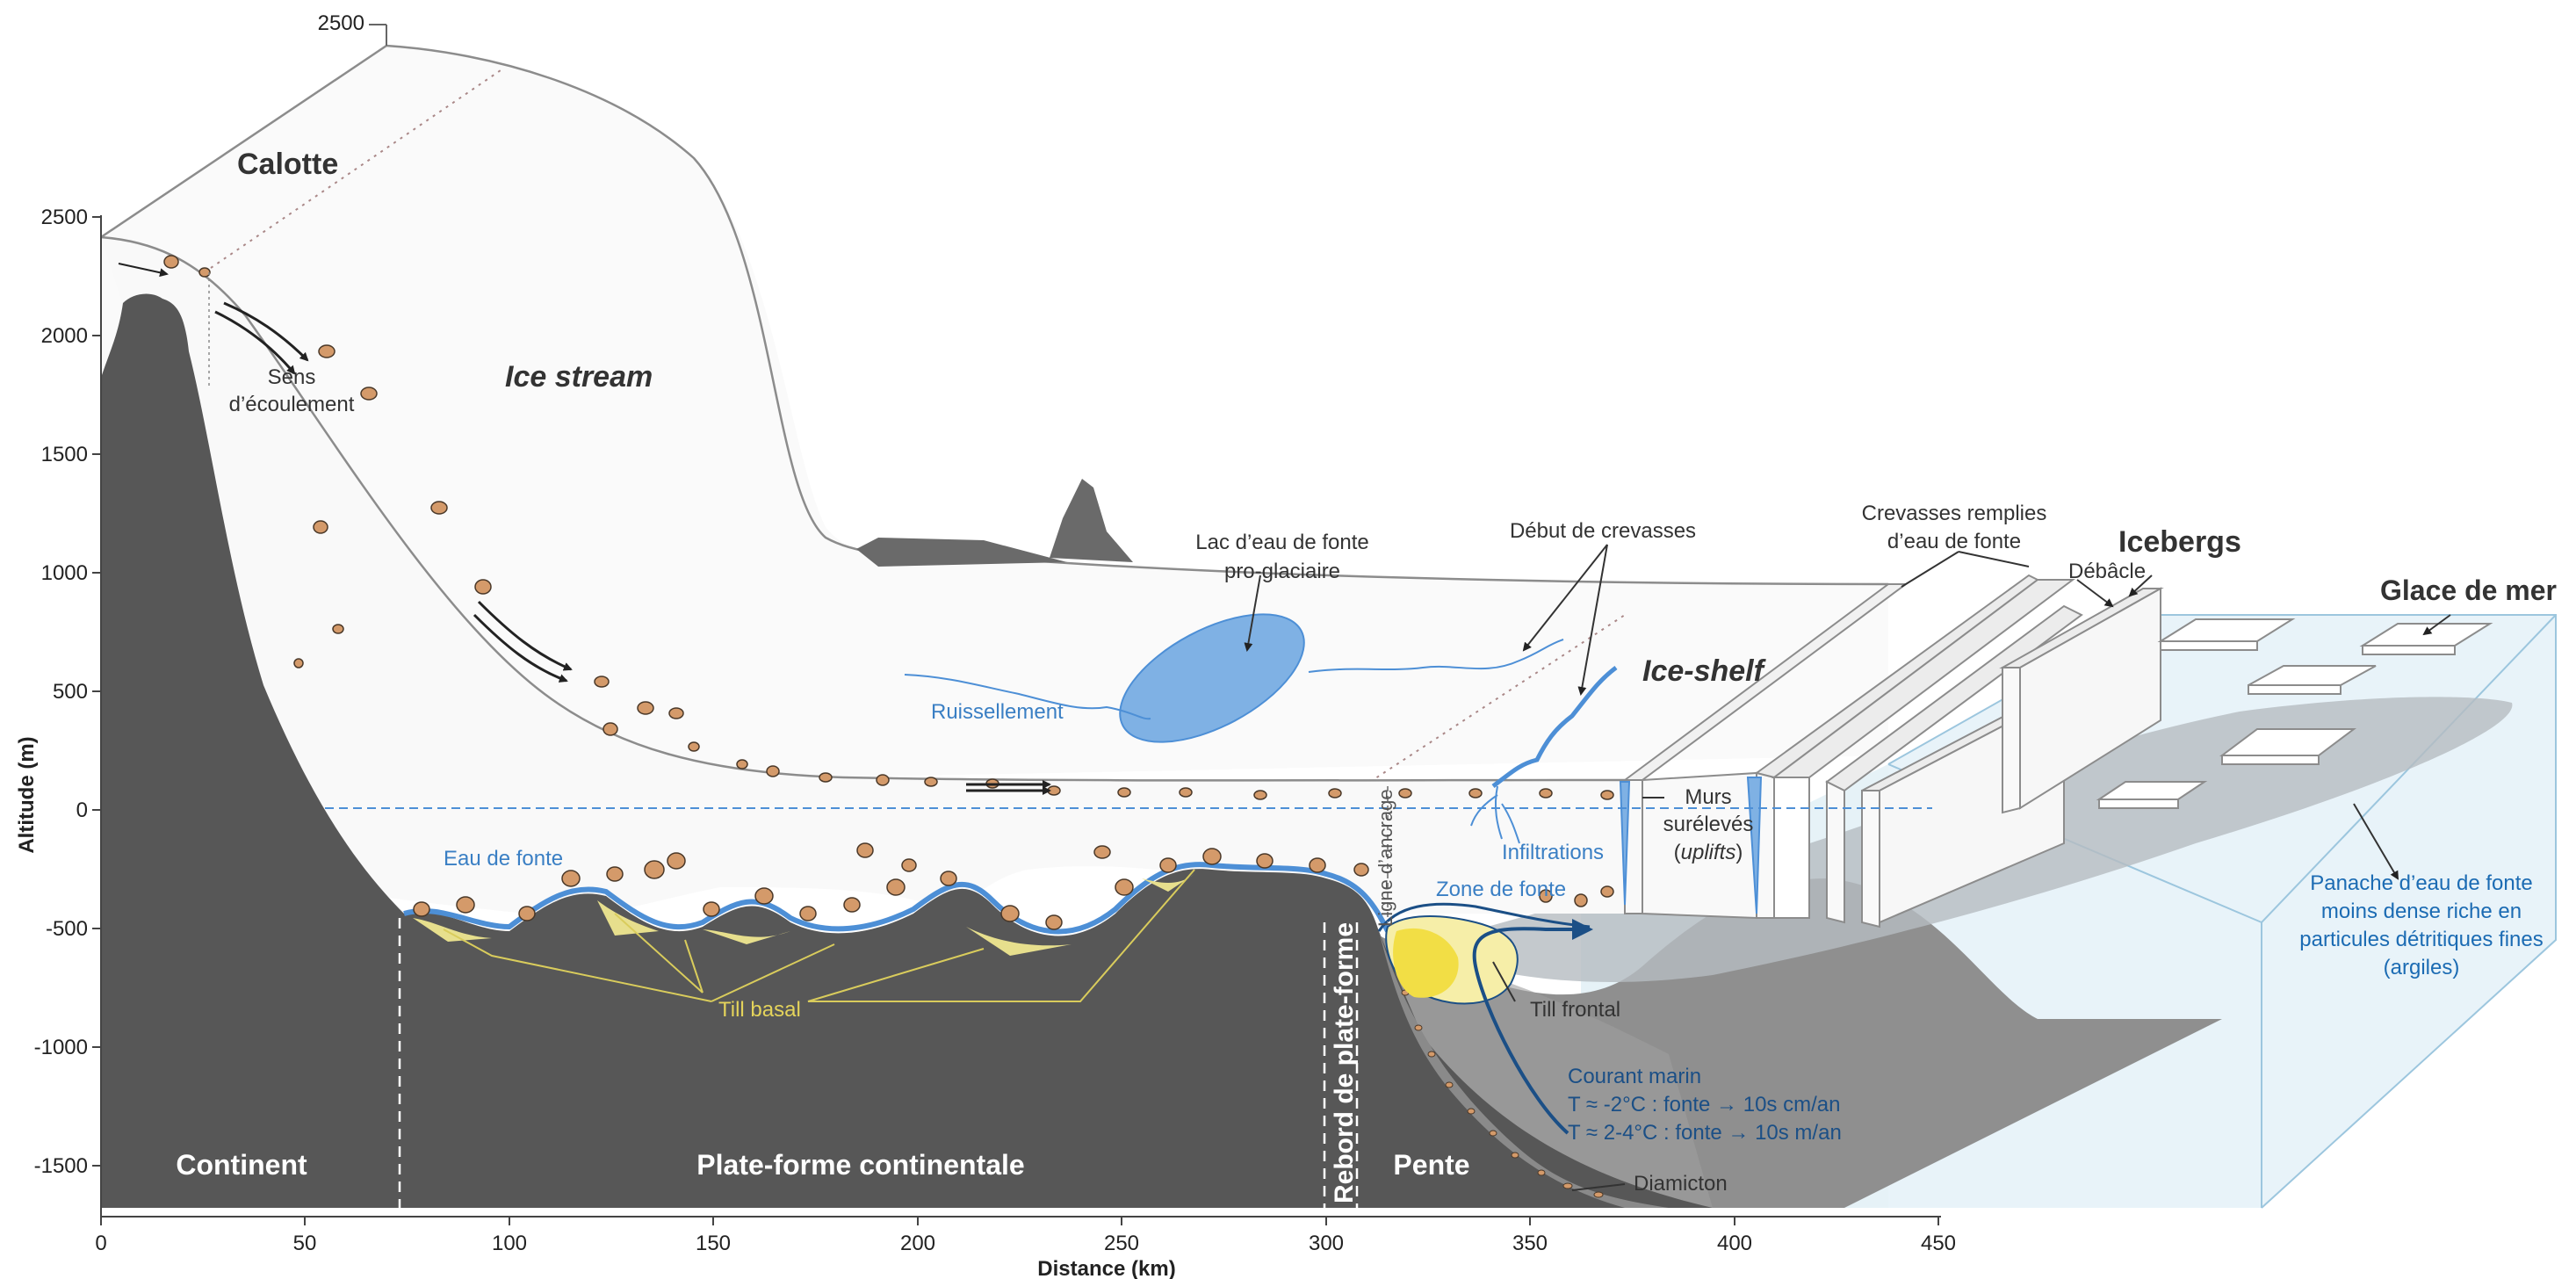 This screenshot has width=2576, height=1279. What do you see at coordinates (64, 336) in the screenshot?
I see `y-tick: 2000` at bounding box center [64, 336].